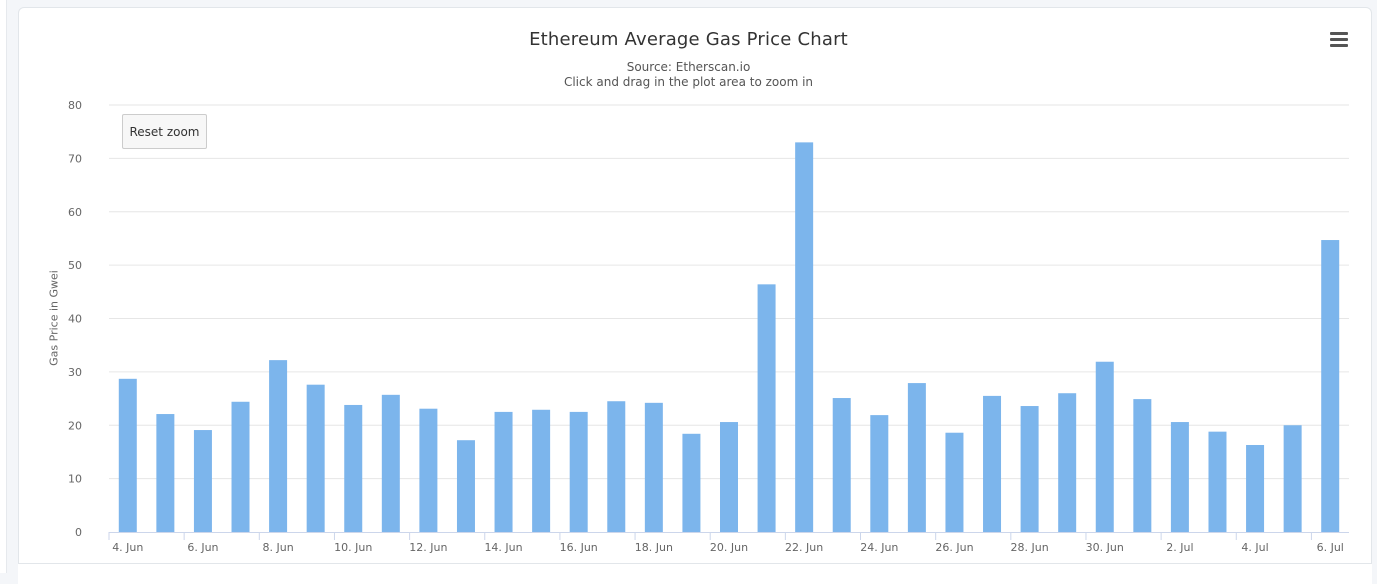 This screenshot has width=1377, height=584. Describe the element at coordinates (75, 265) in the screenshot. I see `y-tick-label: 50` at that location.